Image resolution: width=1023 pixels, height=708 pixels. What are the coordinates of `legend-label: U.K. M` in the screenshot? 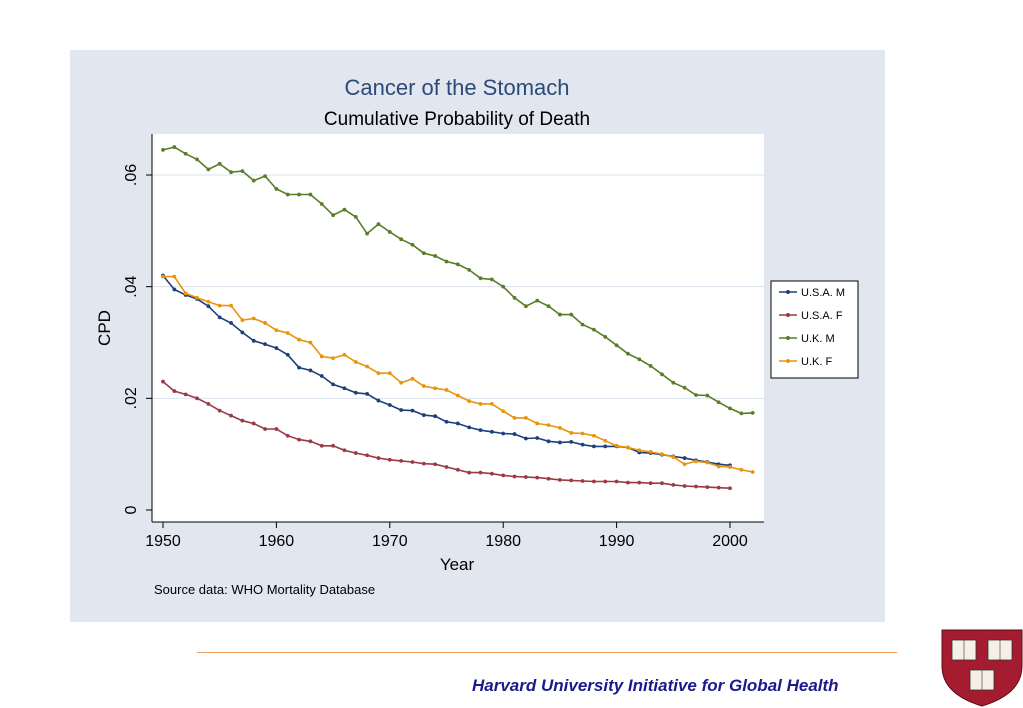 It's located at (818, 339).